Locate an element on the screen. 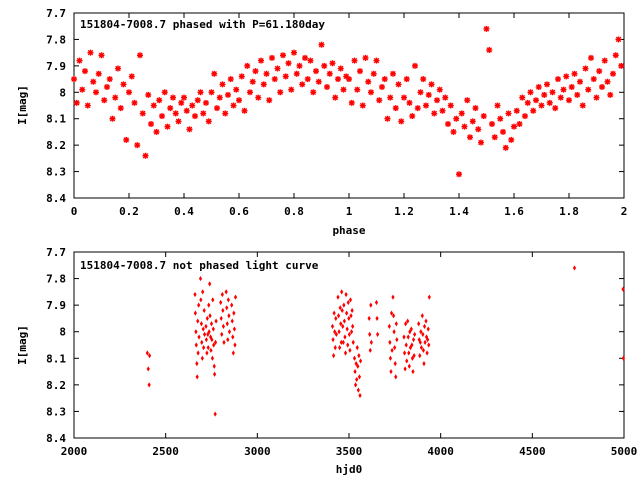 This screenshot has height=480, width=640. y-tick-label: 8.3 is located at coordinates (56, 411).